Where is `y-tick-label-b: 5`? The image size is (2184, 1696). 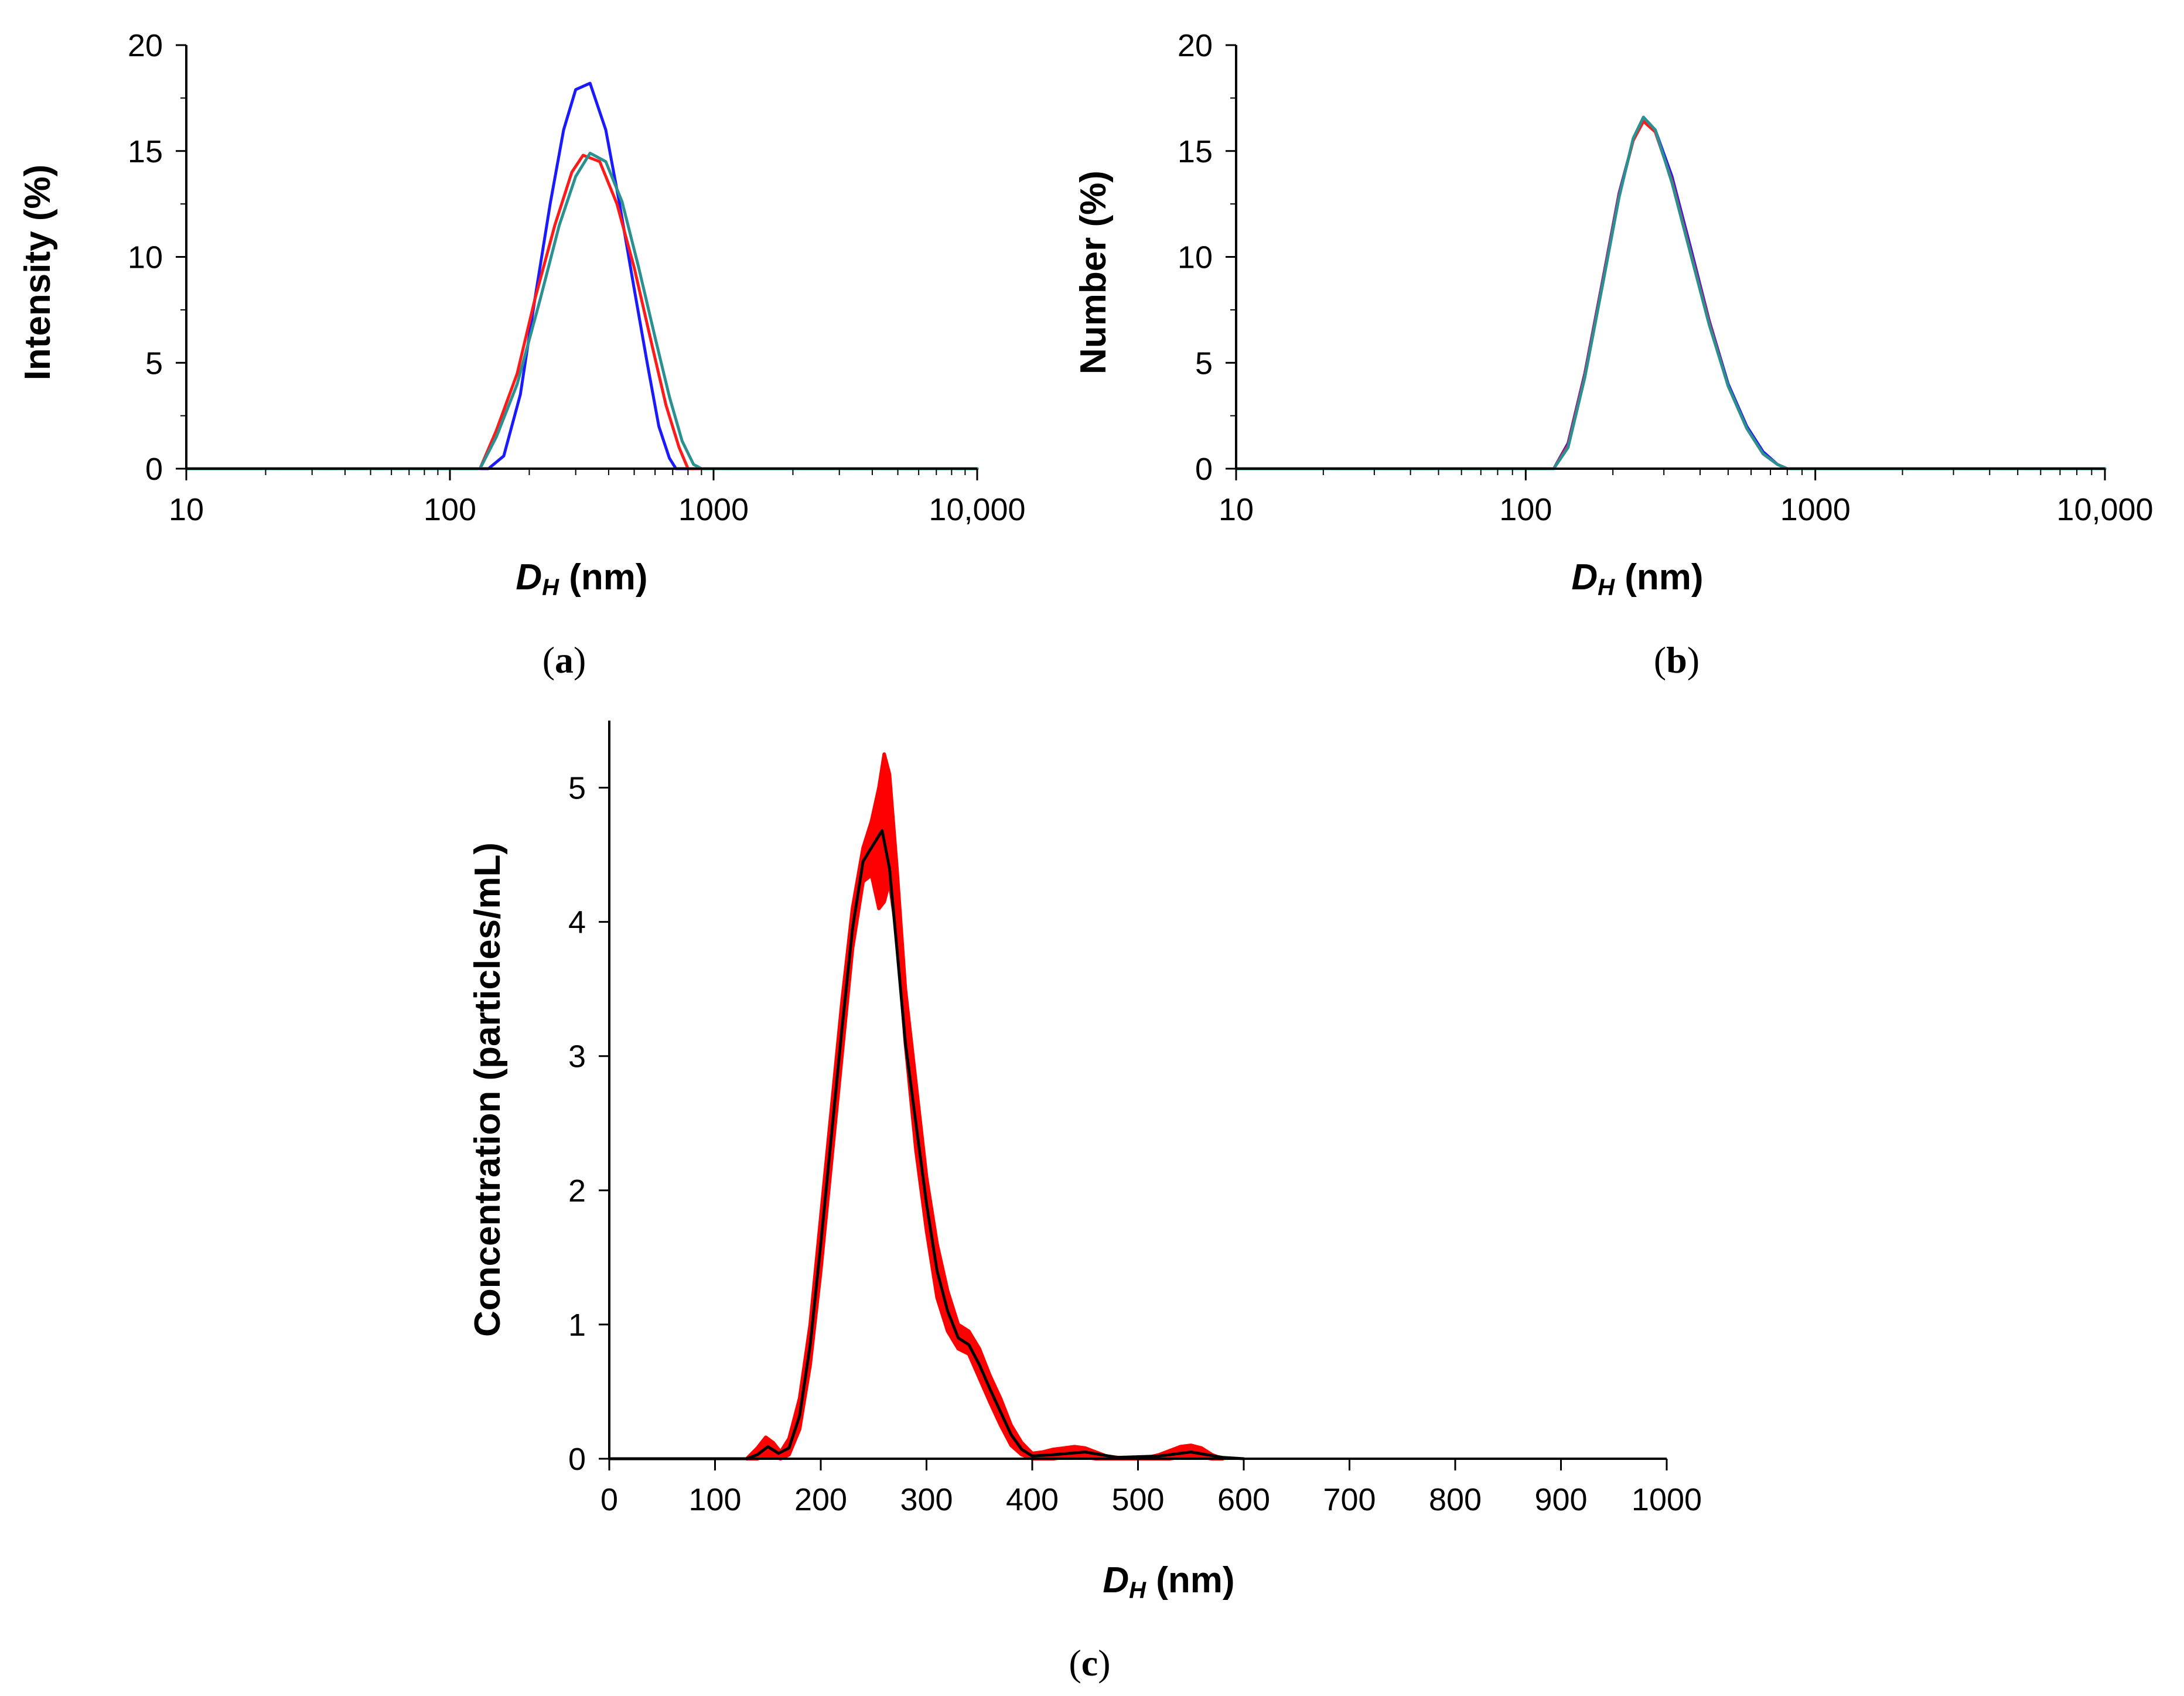 y-tick-label-b: 5 is located at coordinates (1204, 363).